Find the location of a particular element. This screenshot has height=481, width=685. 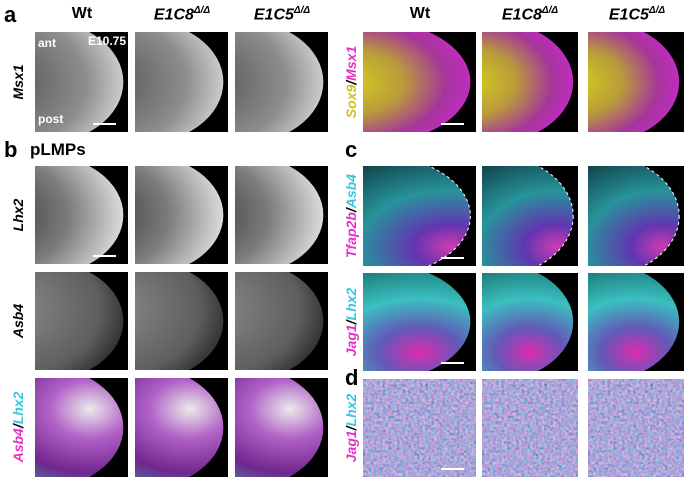

label-part: Asb4 is located at coordinates (18, 445).